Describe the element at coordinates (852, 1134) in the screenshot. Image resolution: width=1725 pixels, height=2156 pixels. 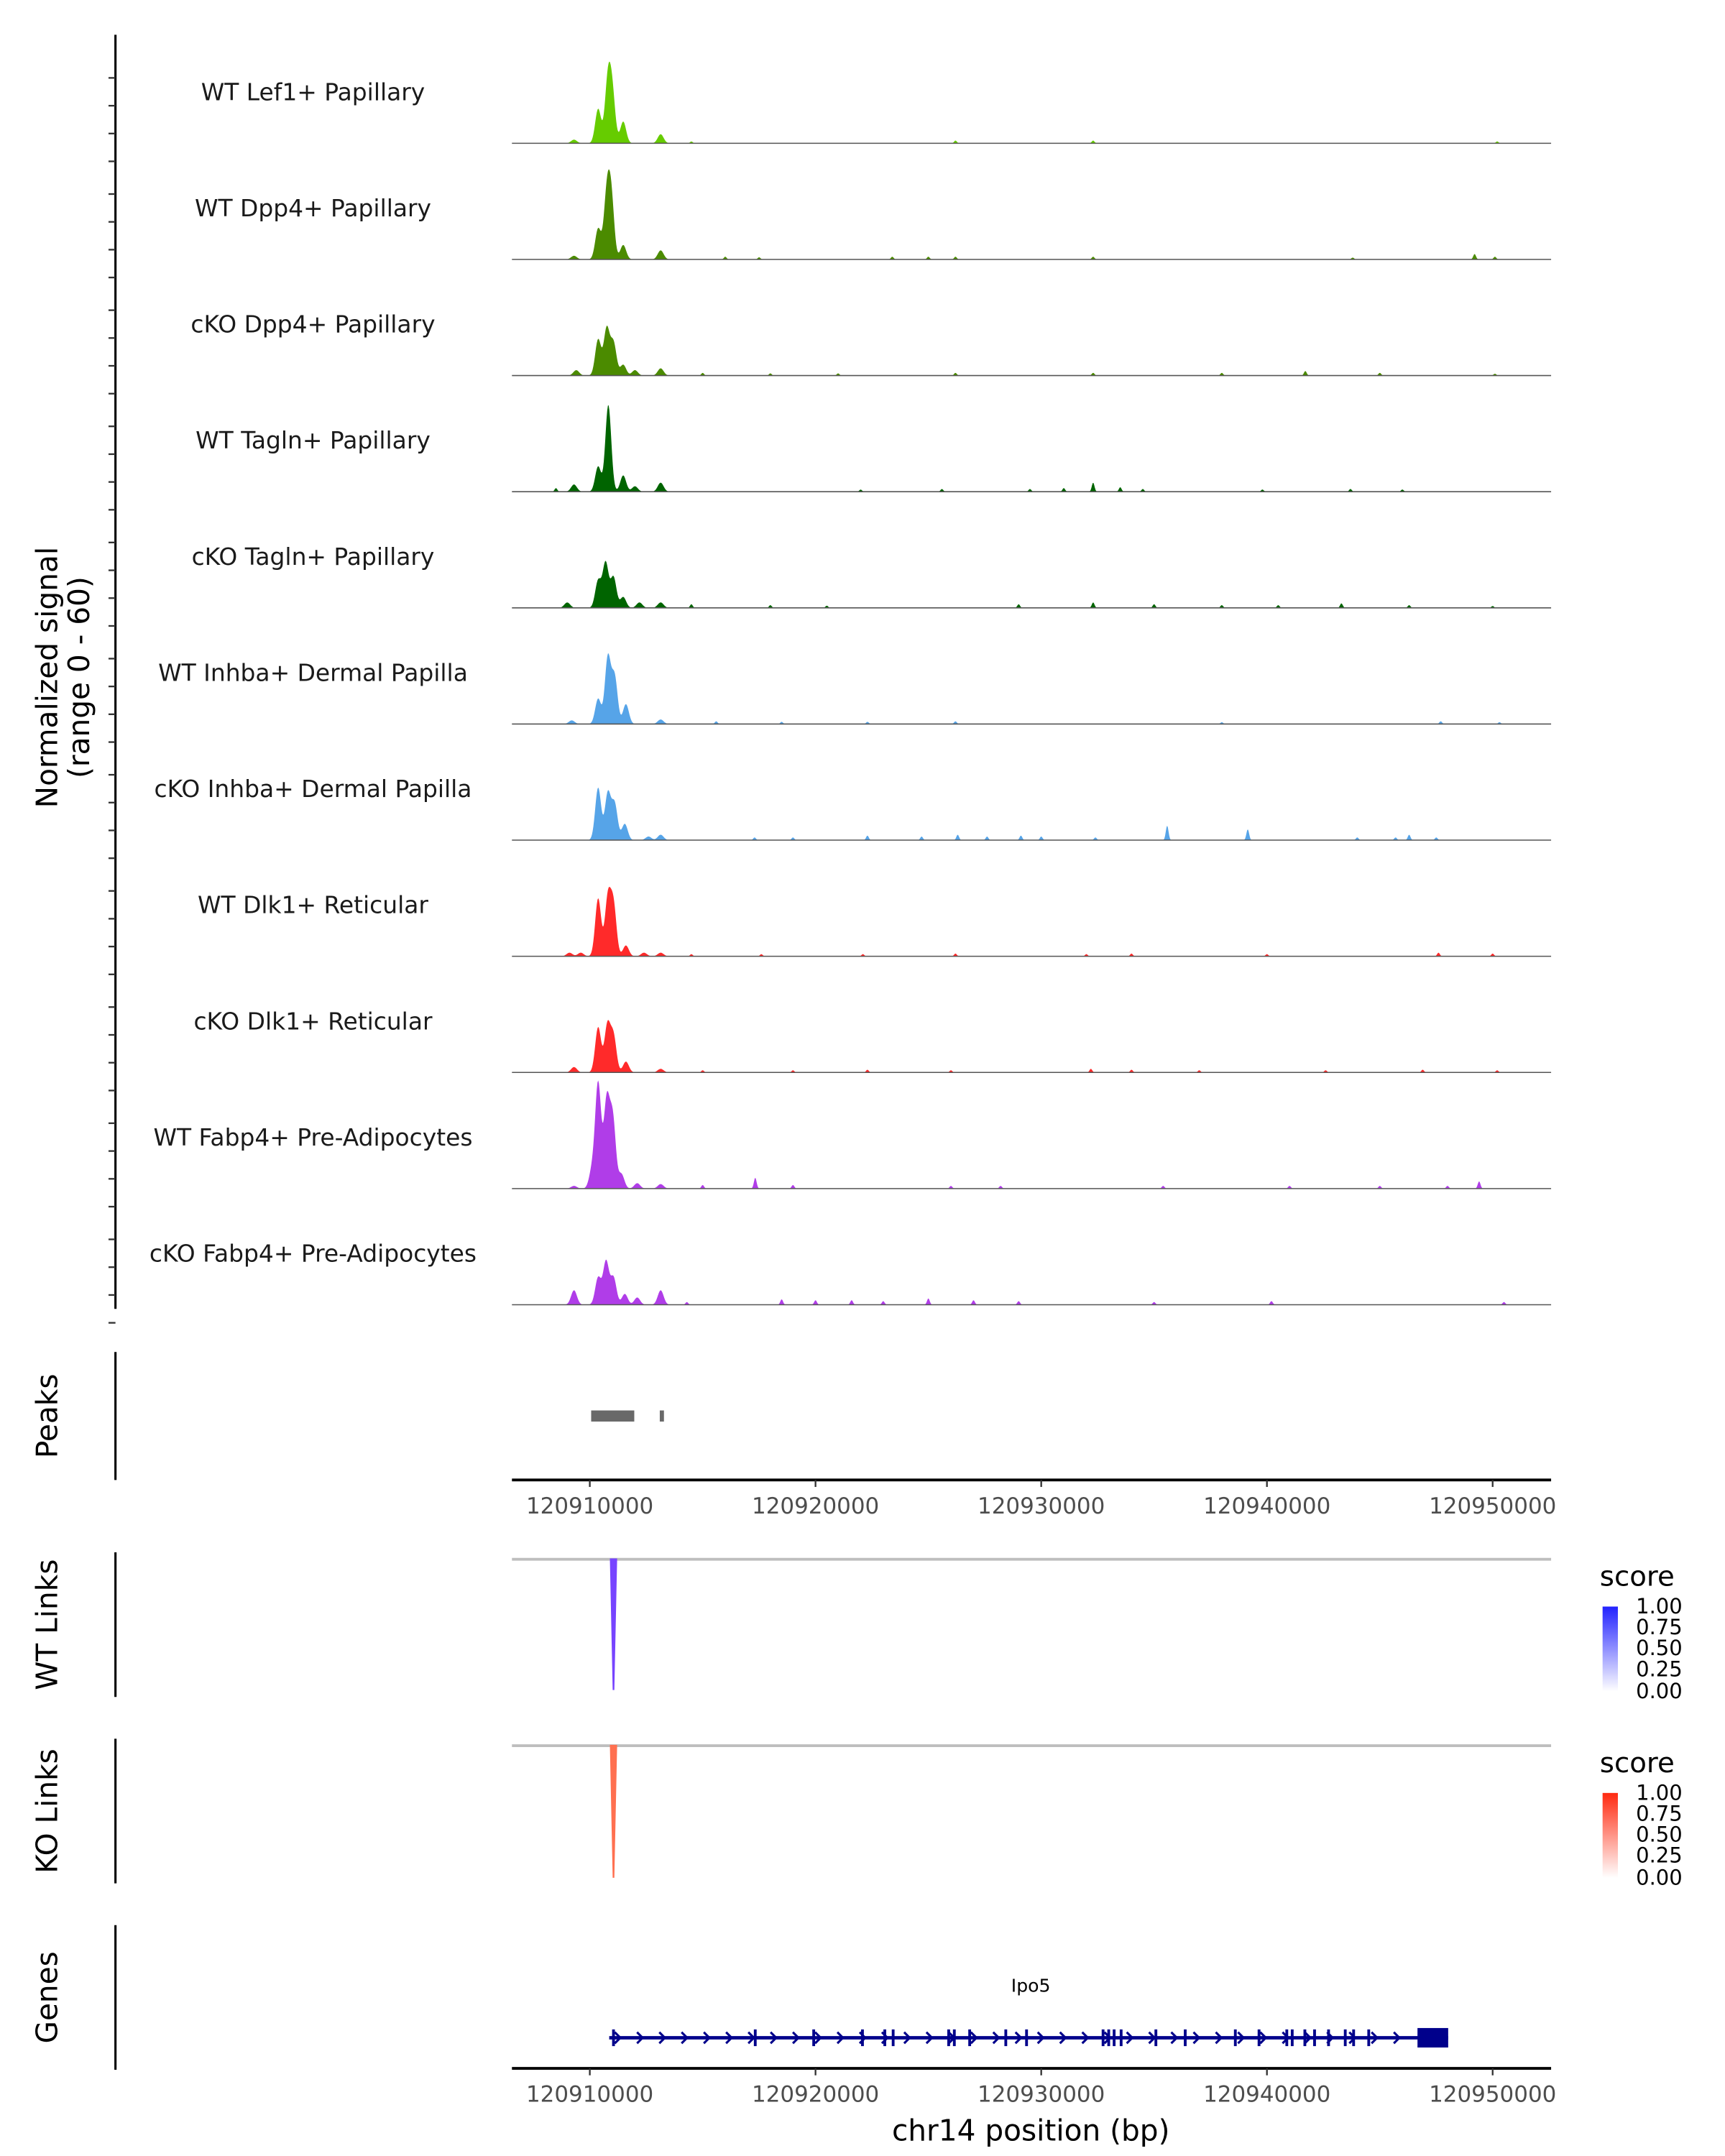
I see `track-9: WT Fabp4+ Pre-Adipocytes` at that location.